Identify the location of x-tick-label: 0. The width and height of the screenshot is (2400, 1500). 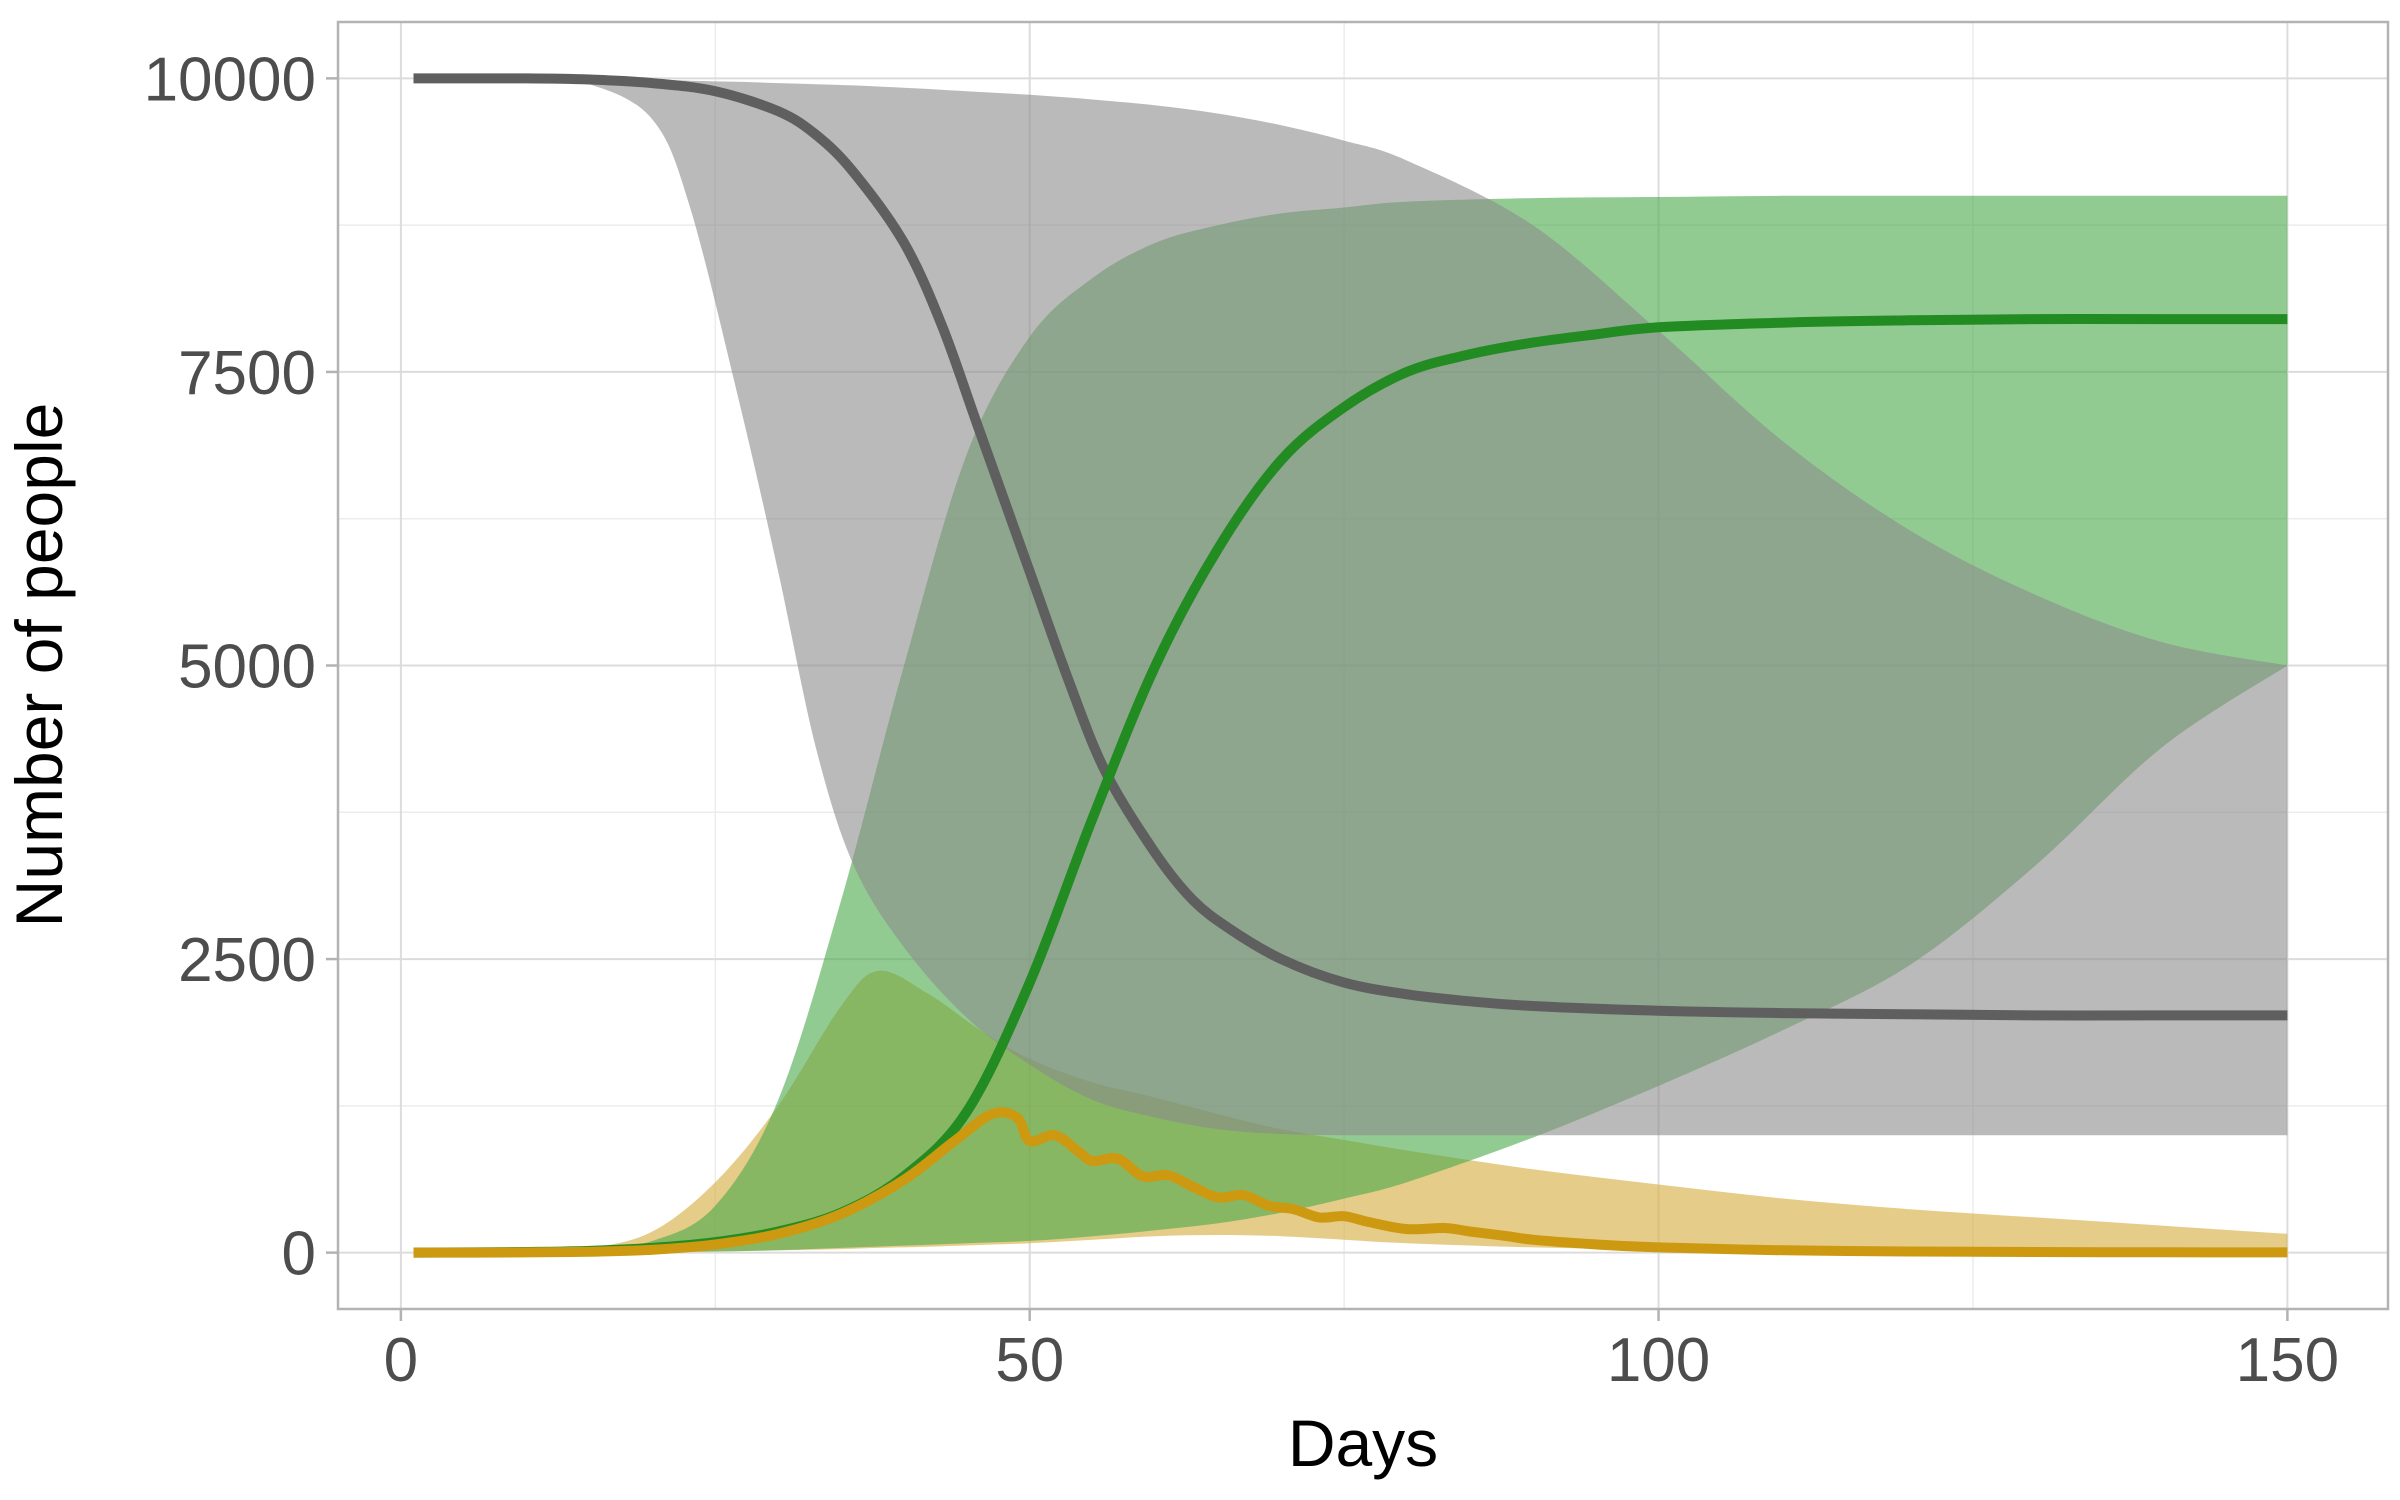
(401, 1360).